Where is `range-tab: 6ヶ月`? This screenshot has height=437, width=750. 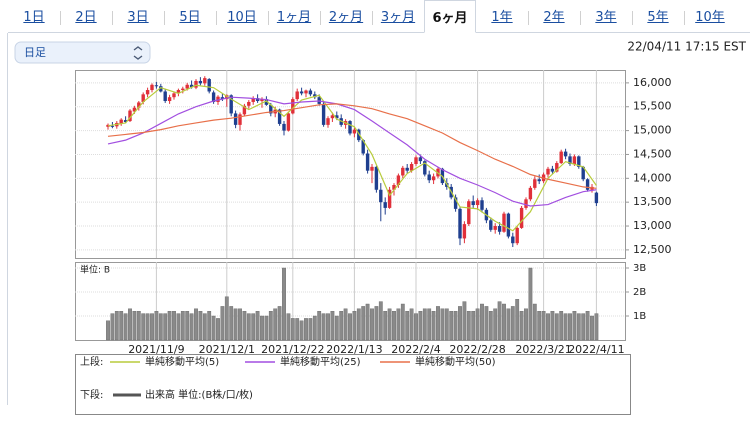 range-tab: 6ヶ月 is located at coordinates (450, 16).